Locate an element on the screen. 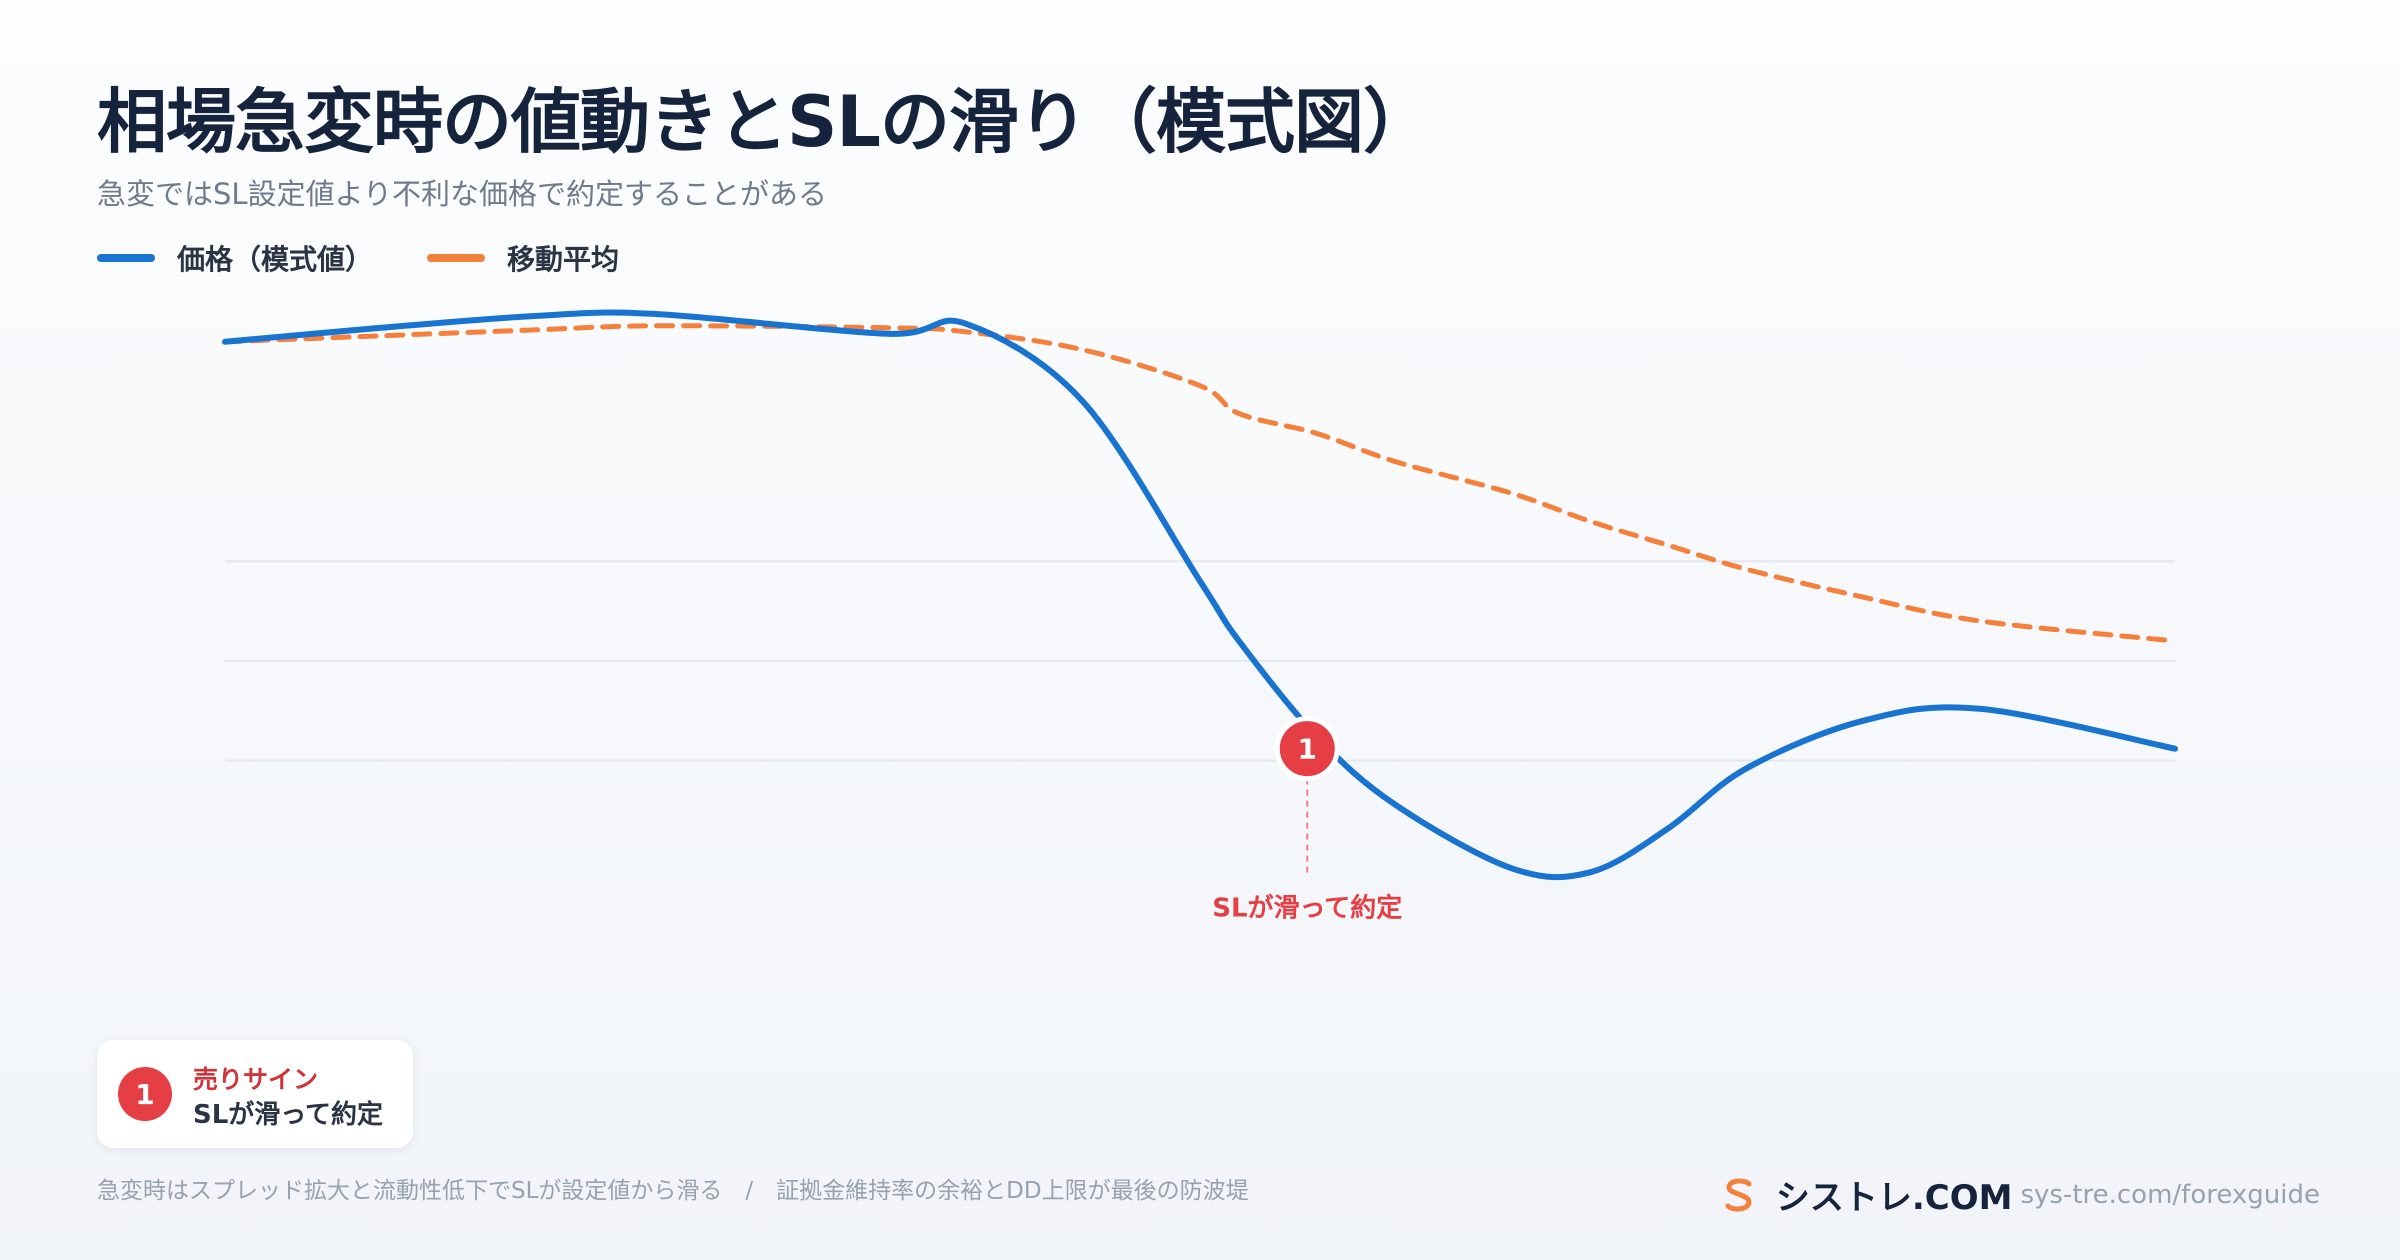 This screenshot has height=1260, width=2400. brand: シストレ.COM sys-tre.com/forexguide is located at coordinates (2021, 1194).